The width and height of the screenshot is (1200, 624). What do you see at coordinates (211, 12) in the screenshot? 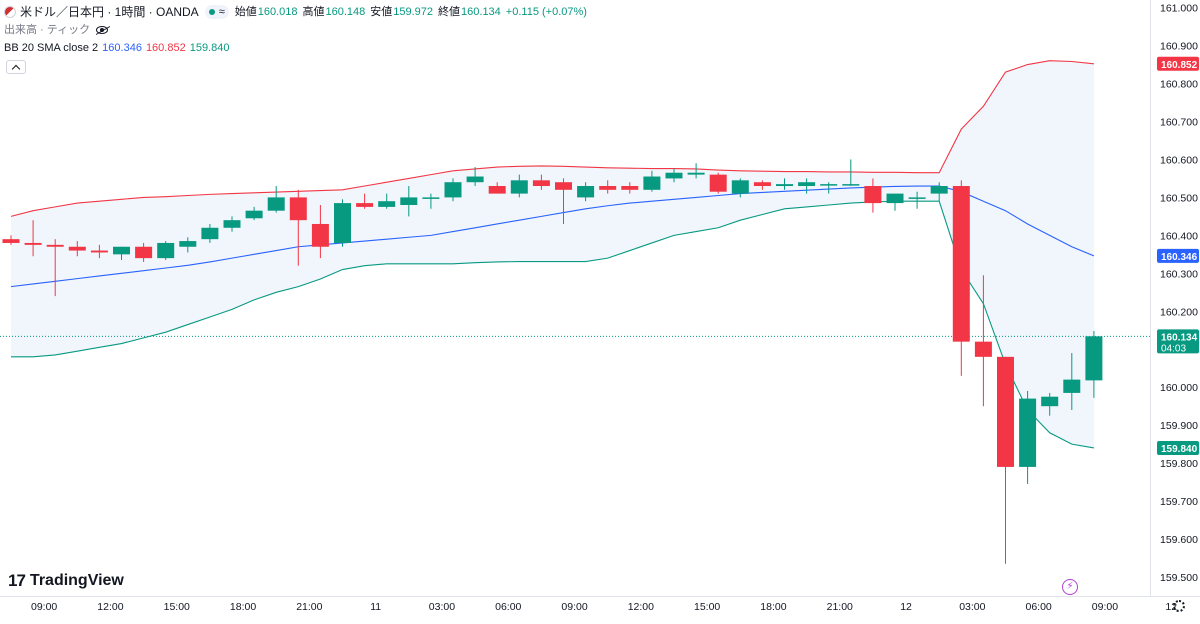
I see `market-open-icon` at bounding box center [211, 12].